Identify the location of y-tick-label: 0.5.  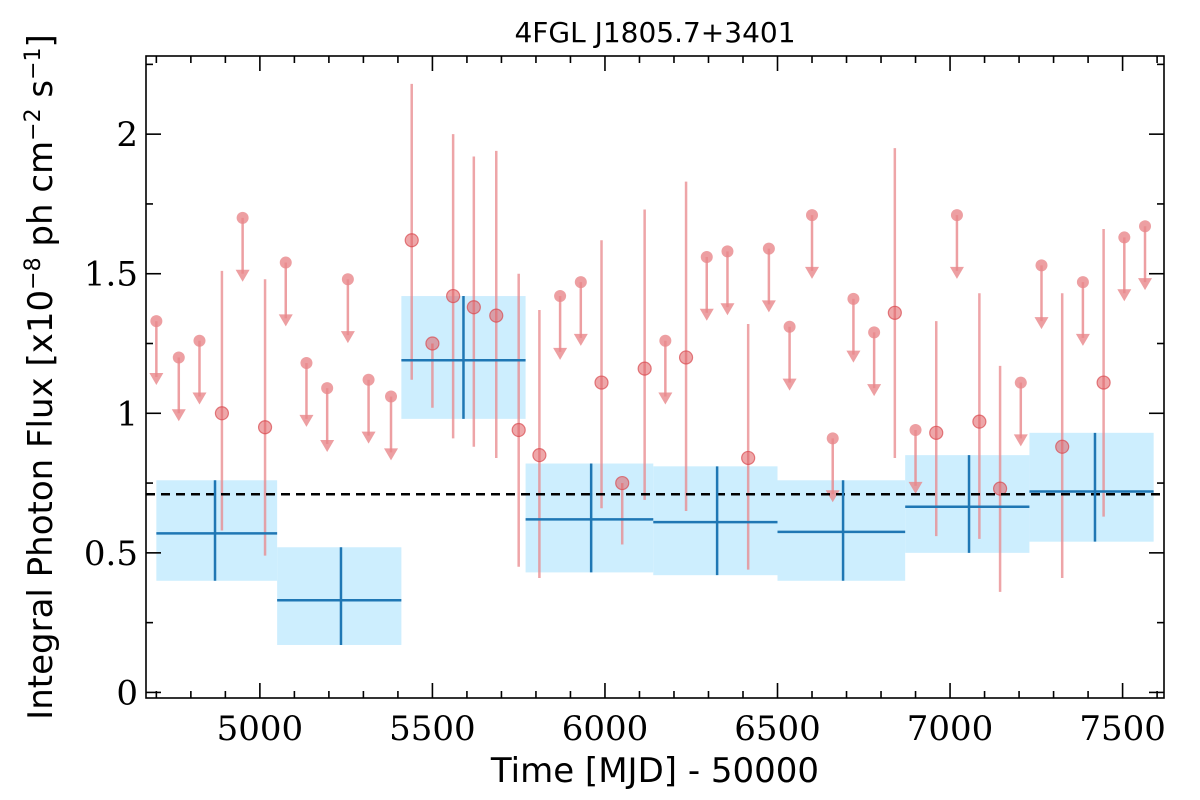
(111, 554).